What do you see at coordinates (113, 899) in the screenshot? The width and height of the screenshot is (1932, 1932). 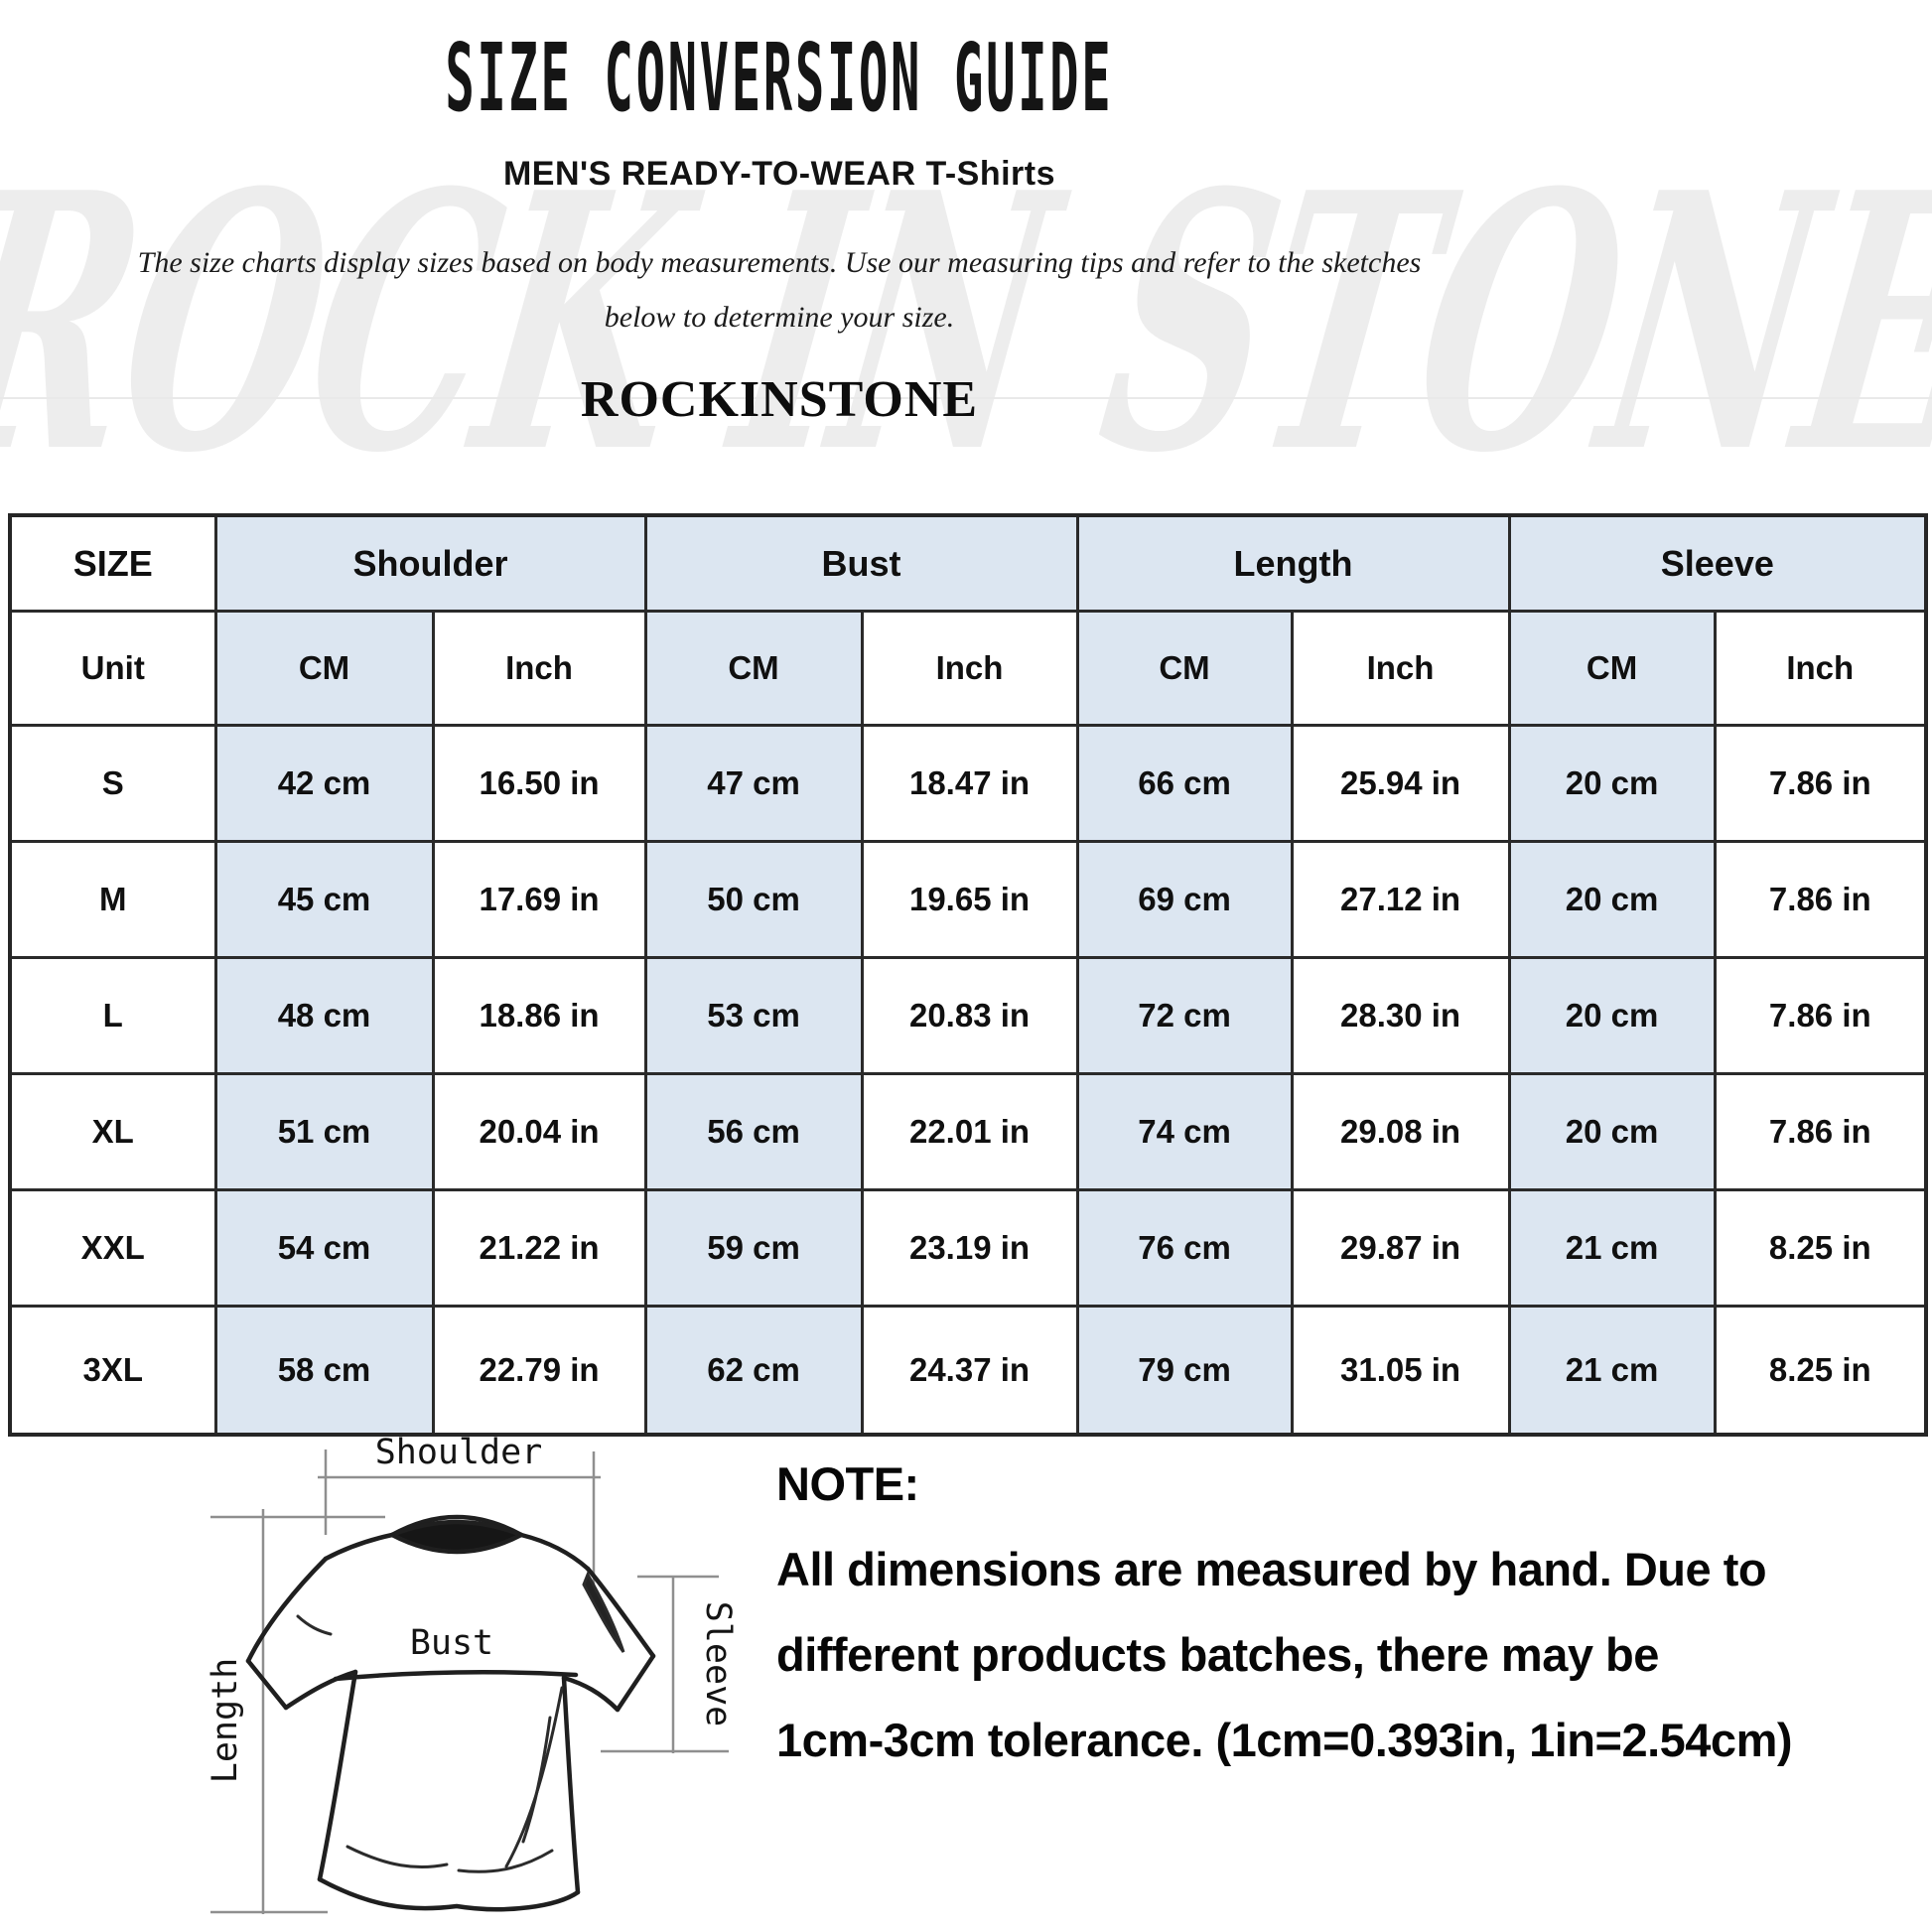 I see `size-cell: M` at bounding box center [113, 899].